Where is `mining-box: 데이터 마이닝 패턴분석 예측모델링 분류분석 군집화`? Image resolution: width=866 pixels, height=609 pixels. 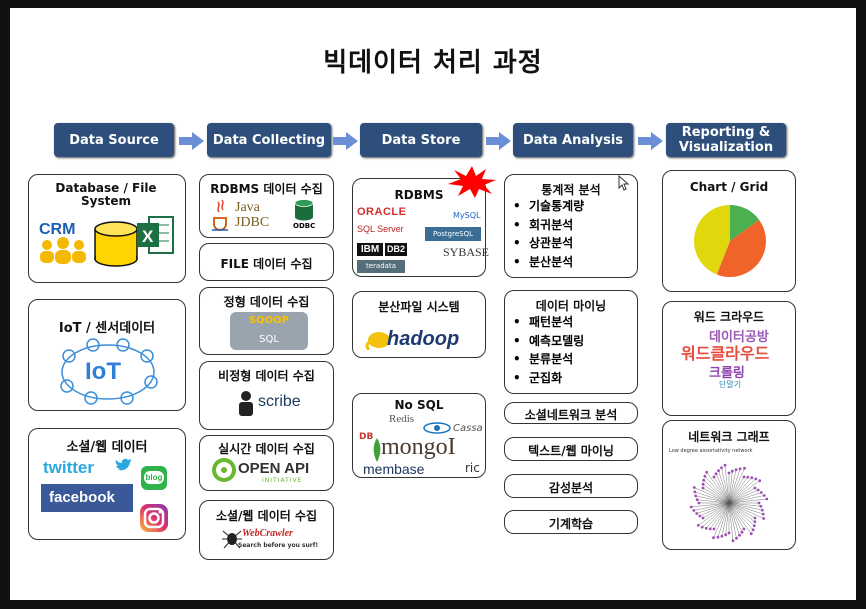 mining-box: 데이터 마이닝 패턴분석 예측모델링 분류분석 군집화 is located at coordinates (571, 342).